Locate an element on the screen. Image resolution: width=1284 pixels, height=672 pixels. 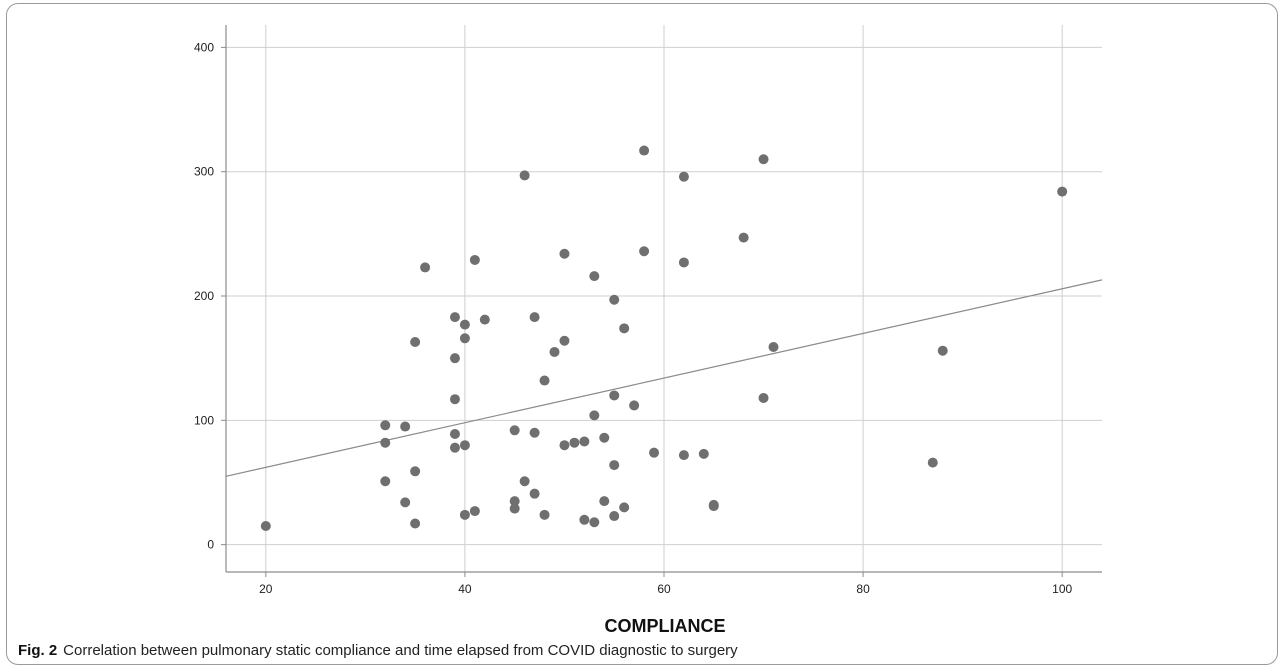
figure-label: Fig. 2 is located at coordinates (38, 650).